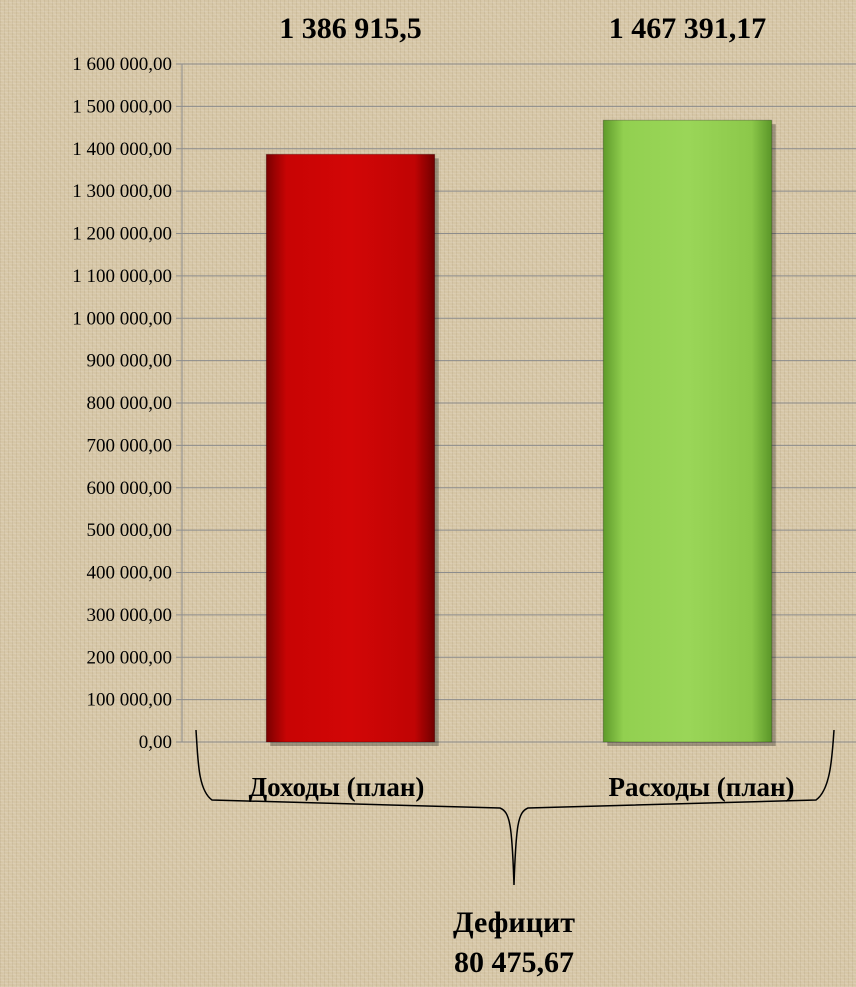 The image size is (856, 987). What do you see at coordinates (701, 787) in the screenshot?
I see `category-label: Расходы (план)` at bounding box center [701, 787].